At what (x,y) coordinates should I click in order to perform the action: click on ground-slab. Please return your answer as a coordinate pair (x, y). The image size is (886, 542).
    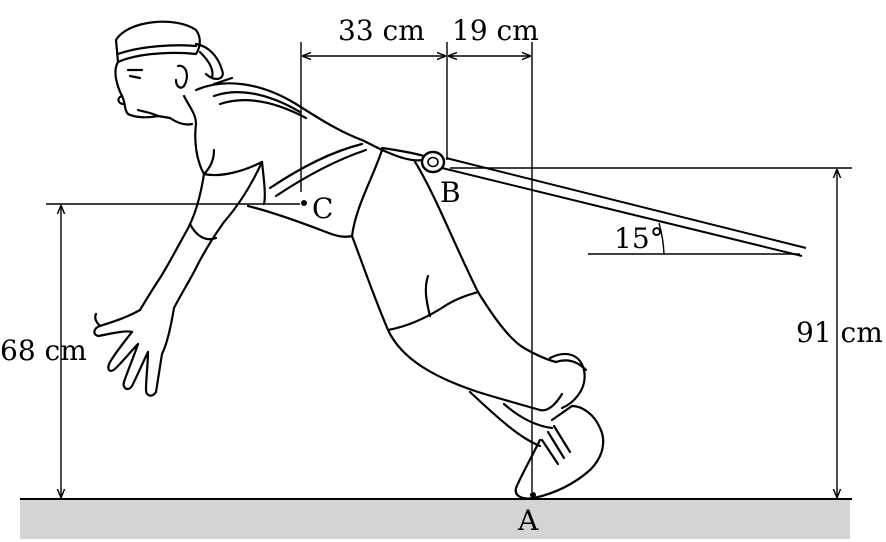
    Looking at the image, I should click on (435, 519).